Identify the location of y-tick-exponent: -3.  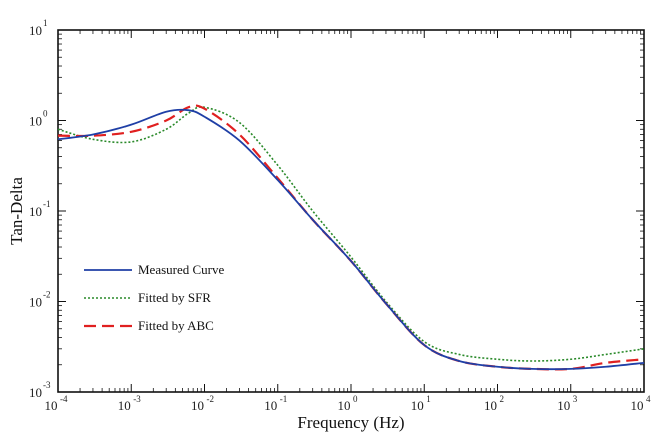
(47, 385).